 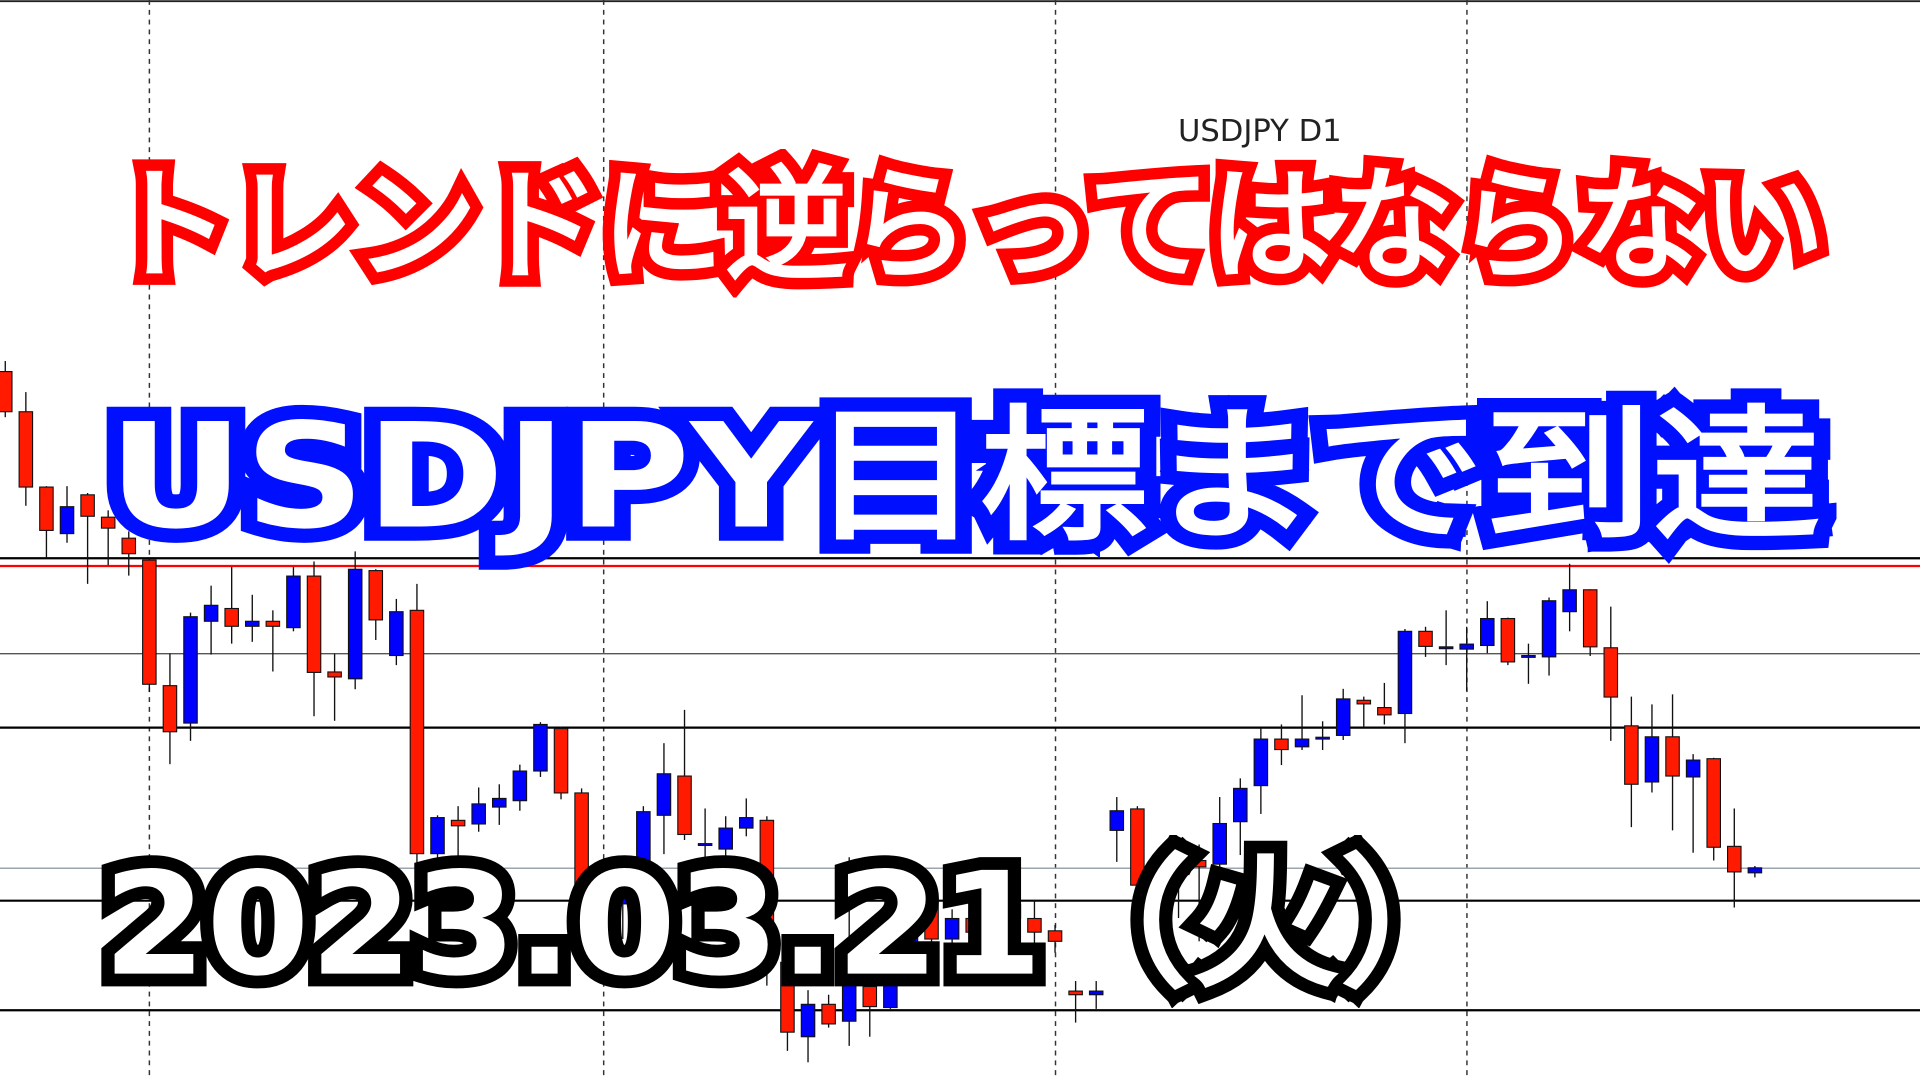 I want to click on headline-main: USDJPY目標まで到達, so click(x=964, y=477).